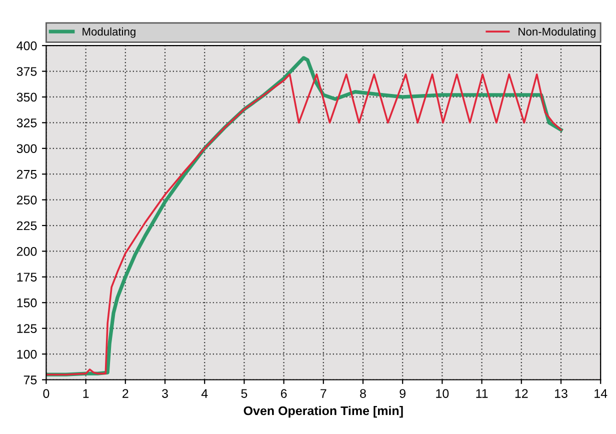 The width and height of the screenshot is (616, 434). Describe the element at coordinates (27, 277) in the screenshot. I see `y-tick-label: 175` at that location.